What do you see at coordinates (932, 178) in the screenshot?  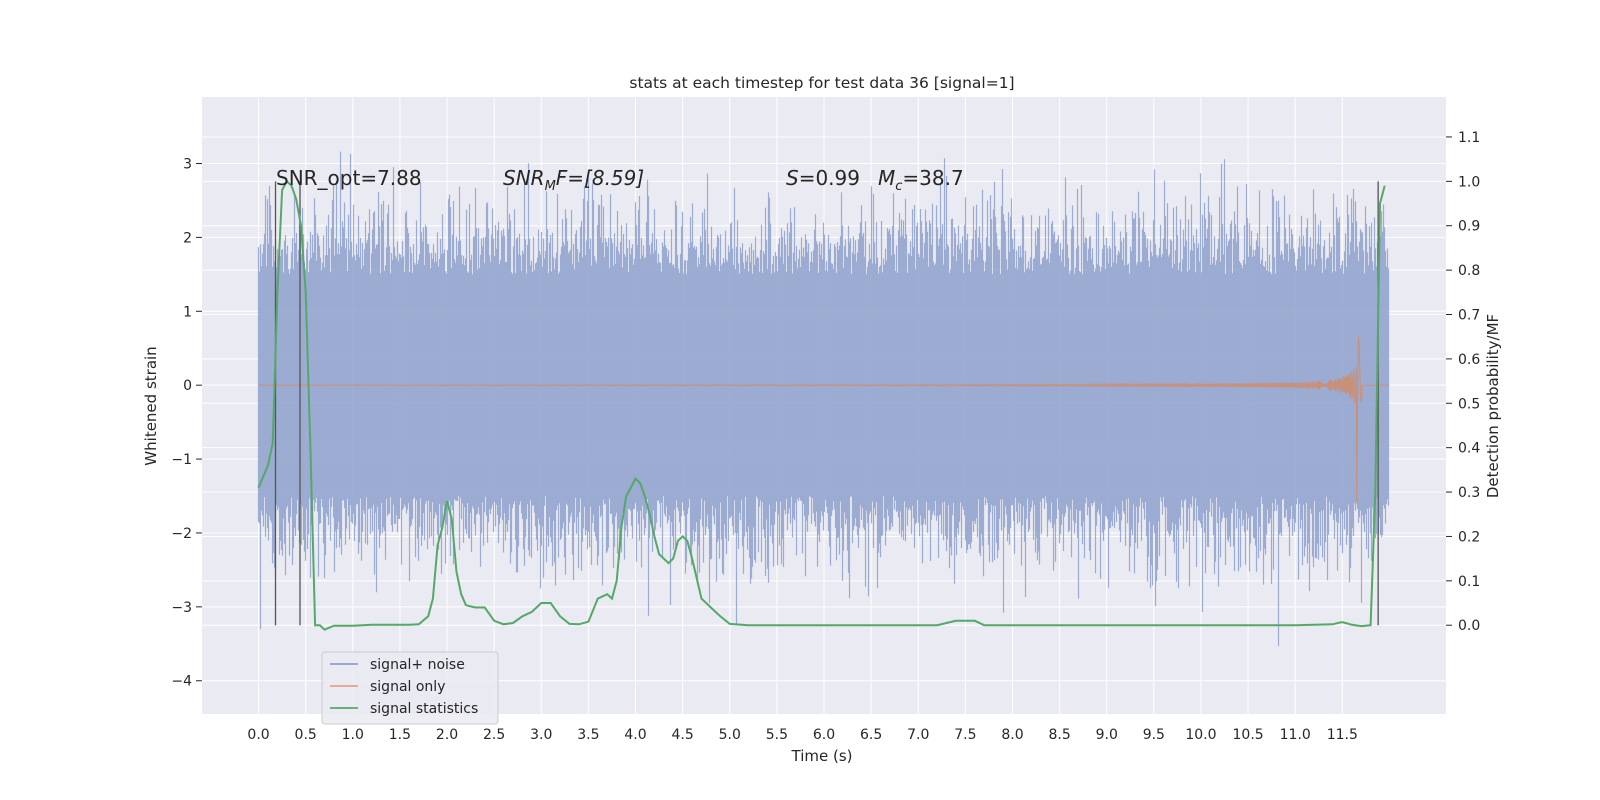 I see `mc-value: =38.7` at bounding box center [932, 178].